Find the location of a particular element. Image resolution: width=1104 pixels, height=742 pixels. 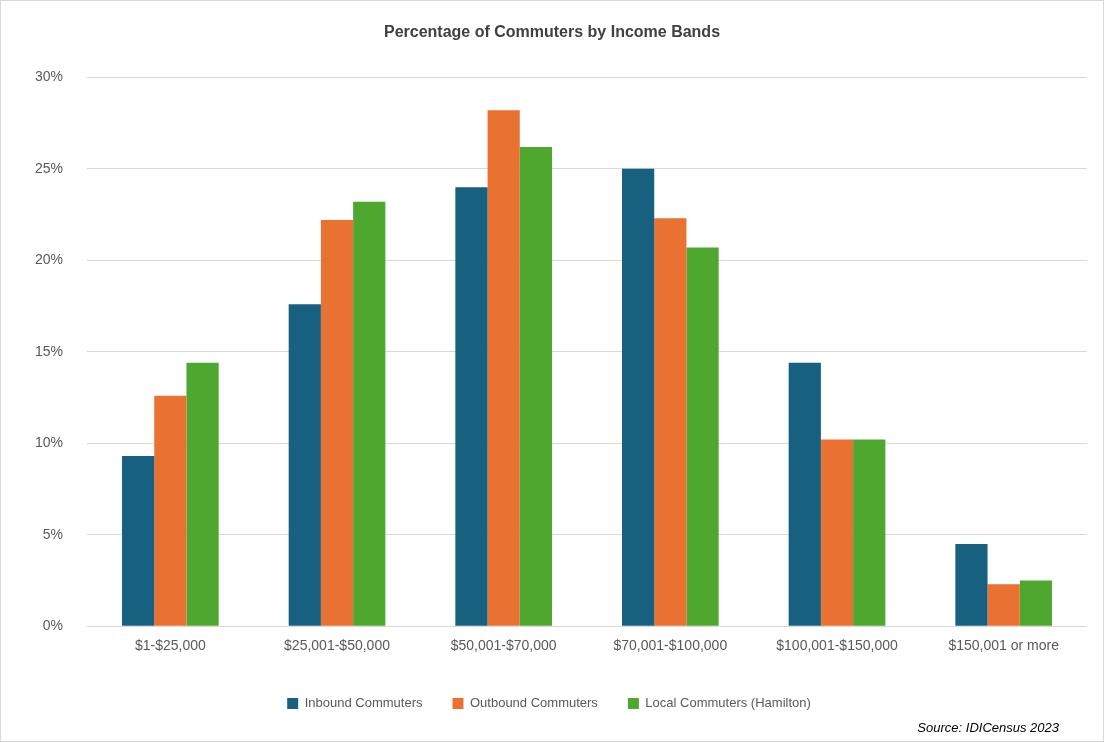

y-tick-label: 5% is located at coordinates (53, 533).